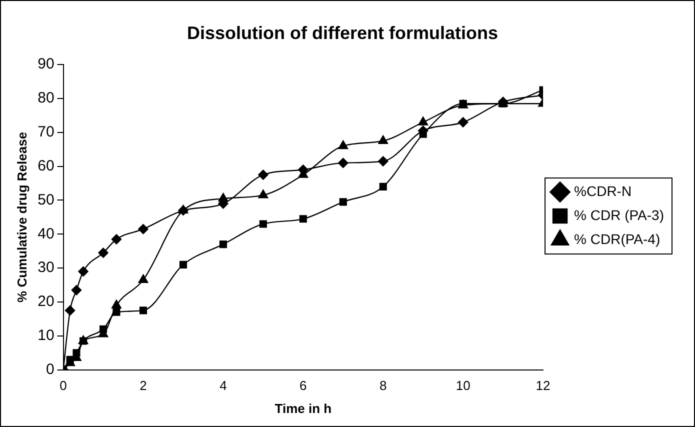 This screenshot has width=695, height=427. What do you see at coordinates (383, 386) in the screenshot?
I see `x-tick-label: 8` at bounding box center [383, 386].